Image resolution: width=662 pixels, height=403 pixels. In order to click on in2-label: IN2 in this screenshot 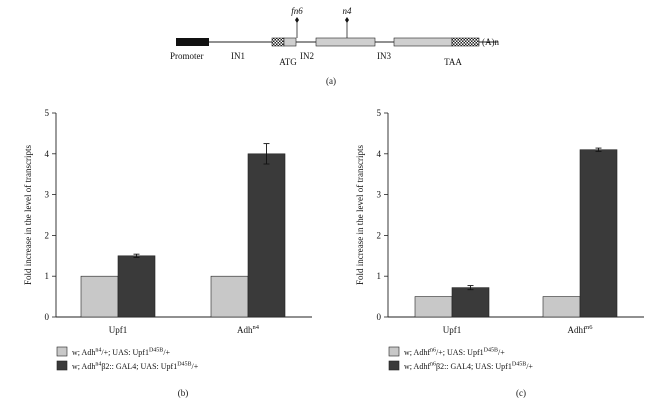, I will do `click(307, 56)`.